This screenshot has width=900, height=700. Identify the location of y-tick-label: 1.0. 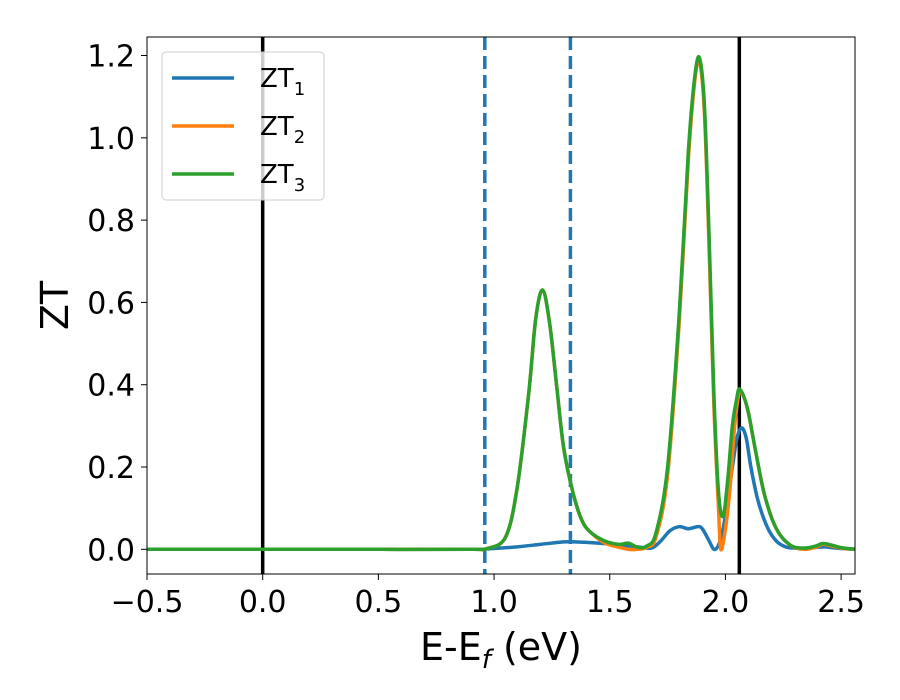
(111, 139).